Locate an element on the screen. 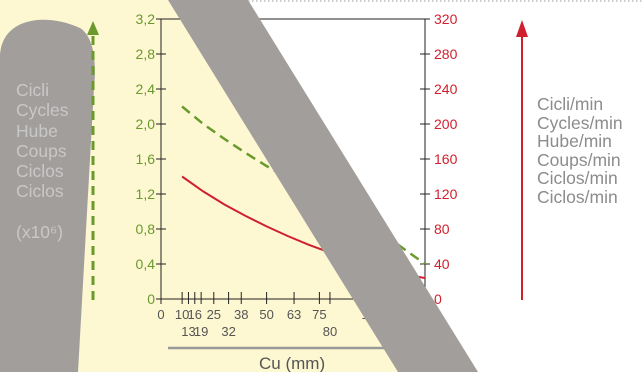  right-axis-tick-label: 160 is located at coordinates (446, 159).